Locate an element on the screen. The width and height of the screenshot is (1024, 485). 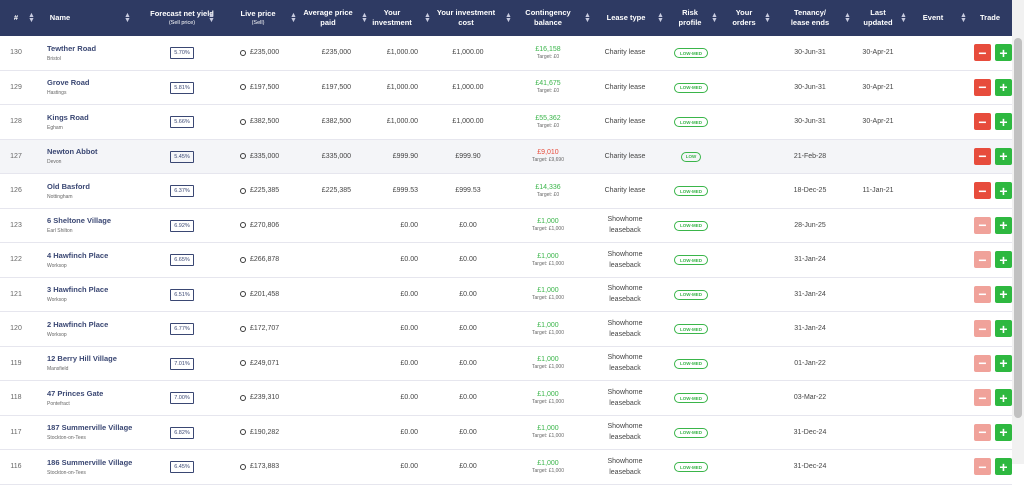
property-name: Newton Abbot is located at coordinates (72, 151).